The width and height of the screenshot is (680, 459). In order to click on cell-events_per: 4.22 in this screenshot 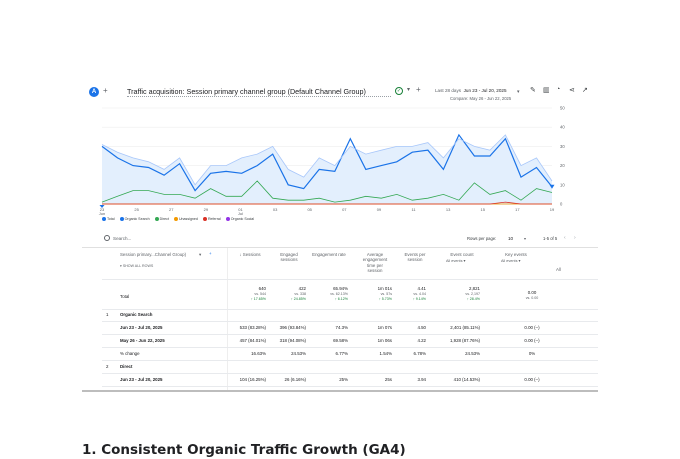, I will do `click(421, 340)`.